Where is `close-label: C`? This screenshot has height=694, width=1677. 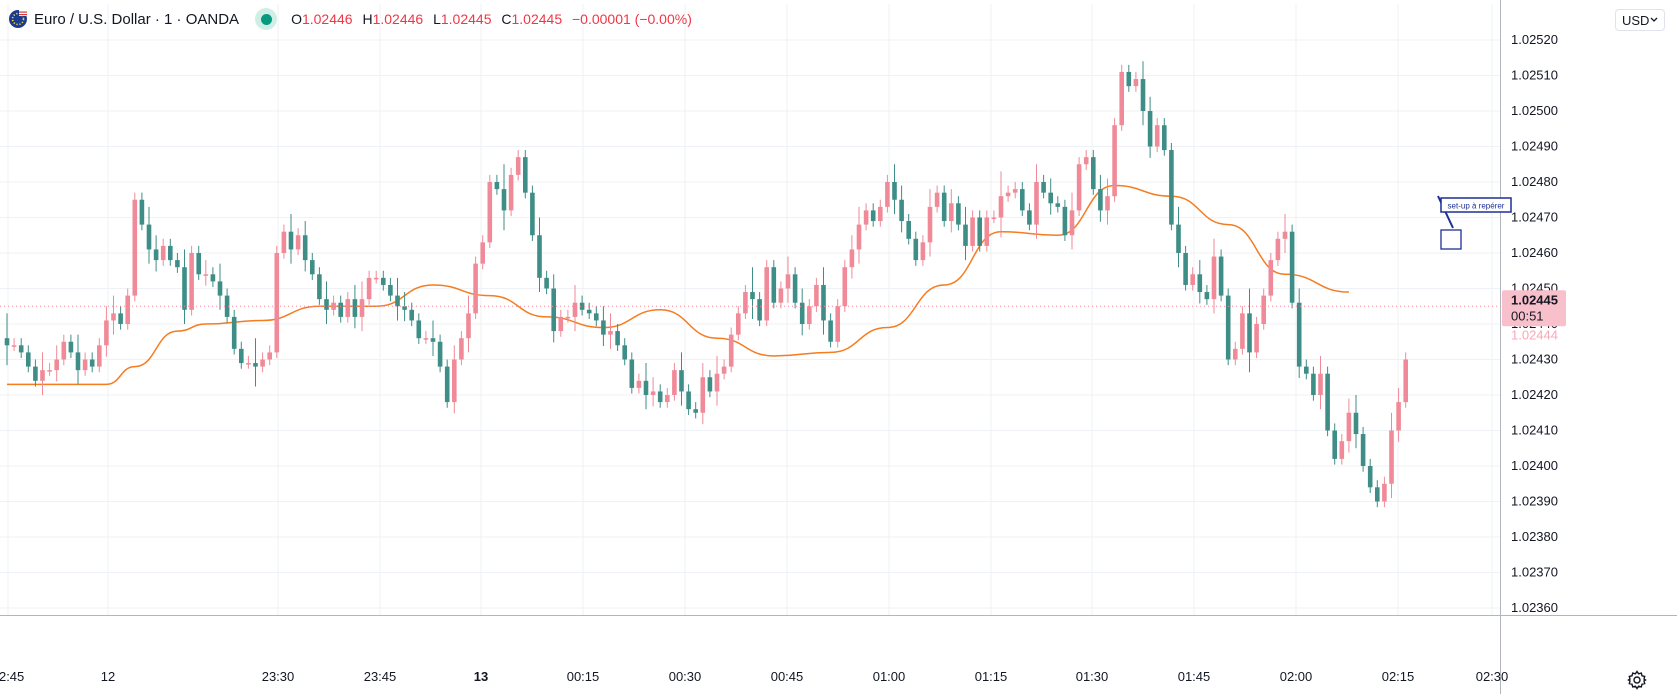 close-label: C is located at coordinates (506, 19).